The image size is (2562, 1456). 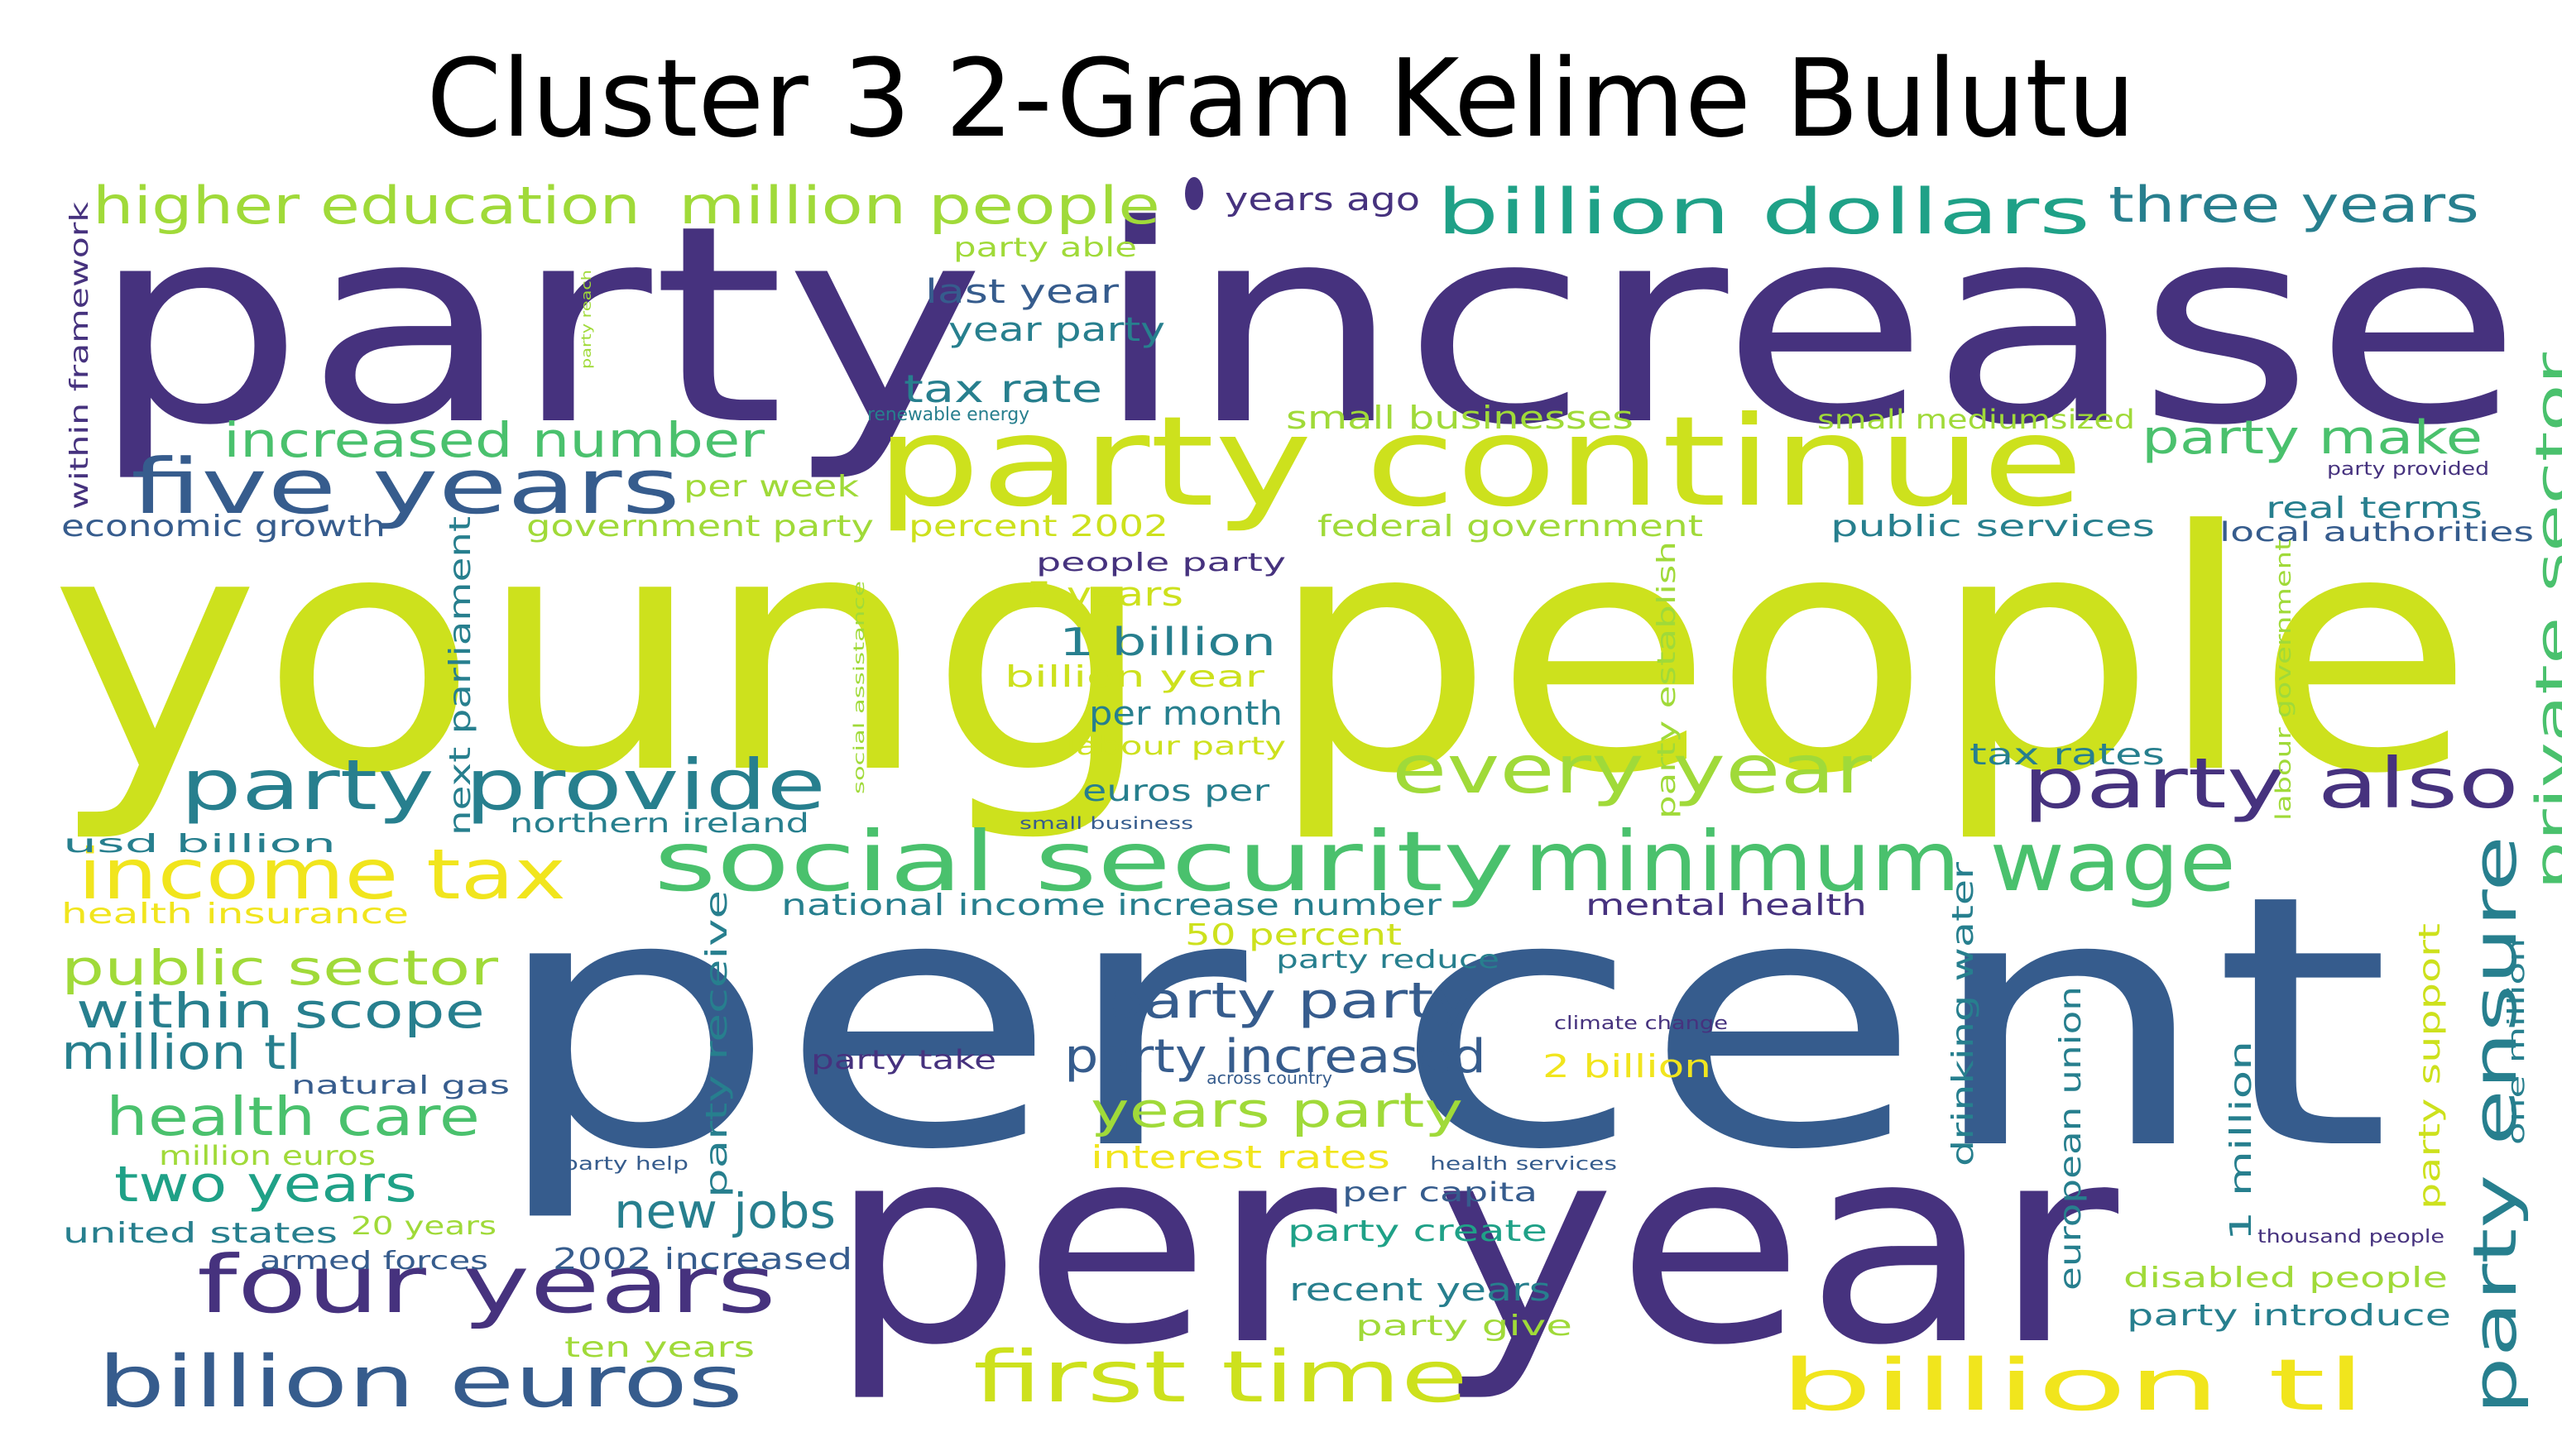 I want to click on word: party able, so click(x=1045, y=247).